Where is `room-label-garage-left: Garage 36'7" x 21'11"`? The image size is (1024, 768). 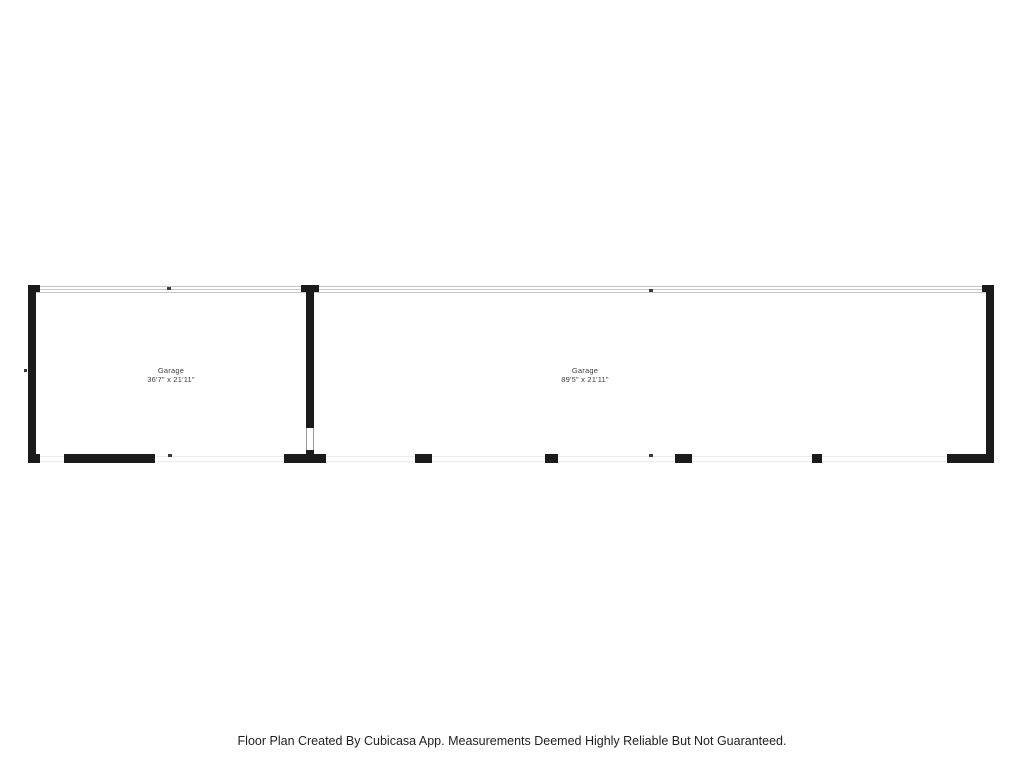 room-label-garage-left: Garage 36'7" x 21'11" is located at coordinates (171, 375).